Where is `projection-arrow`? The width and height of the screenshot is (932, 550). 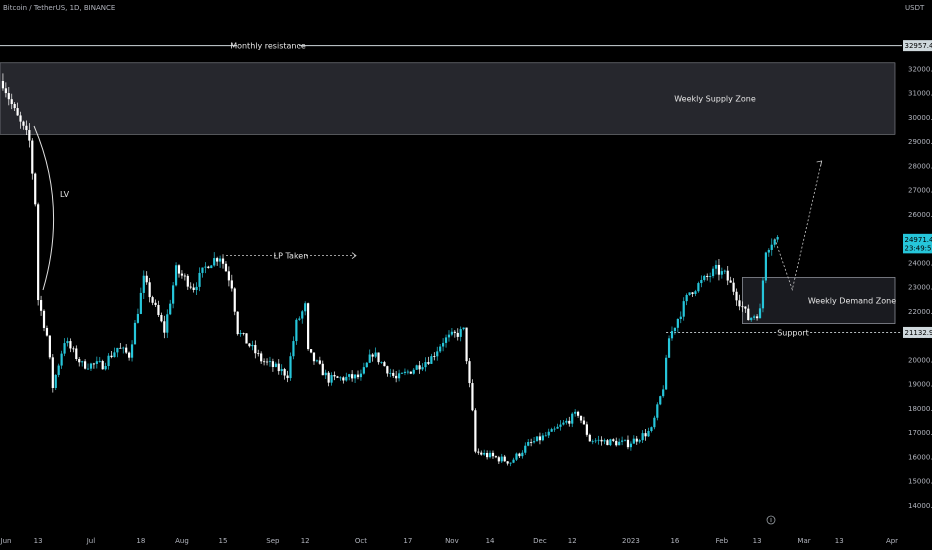 projection-arrow is located at coordinates (819, 163).